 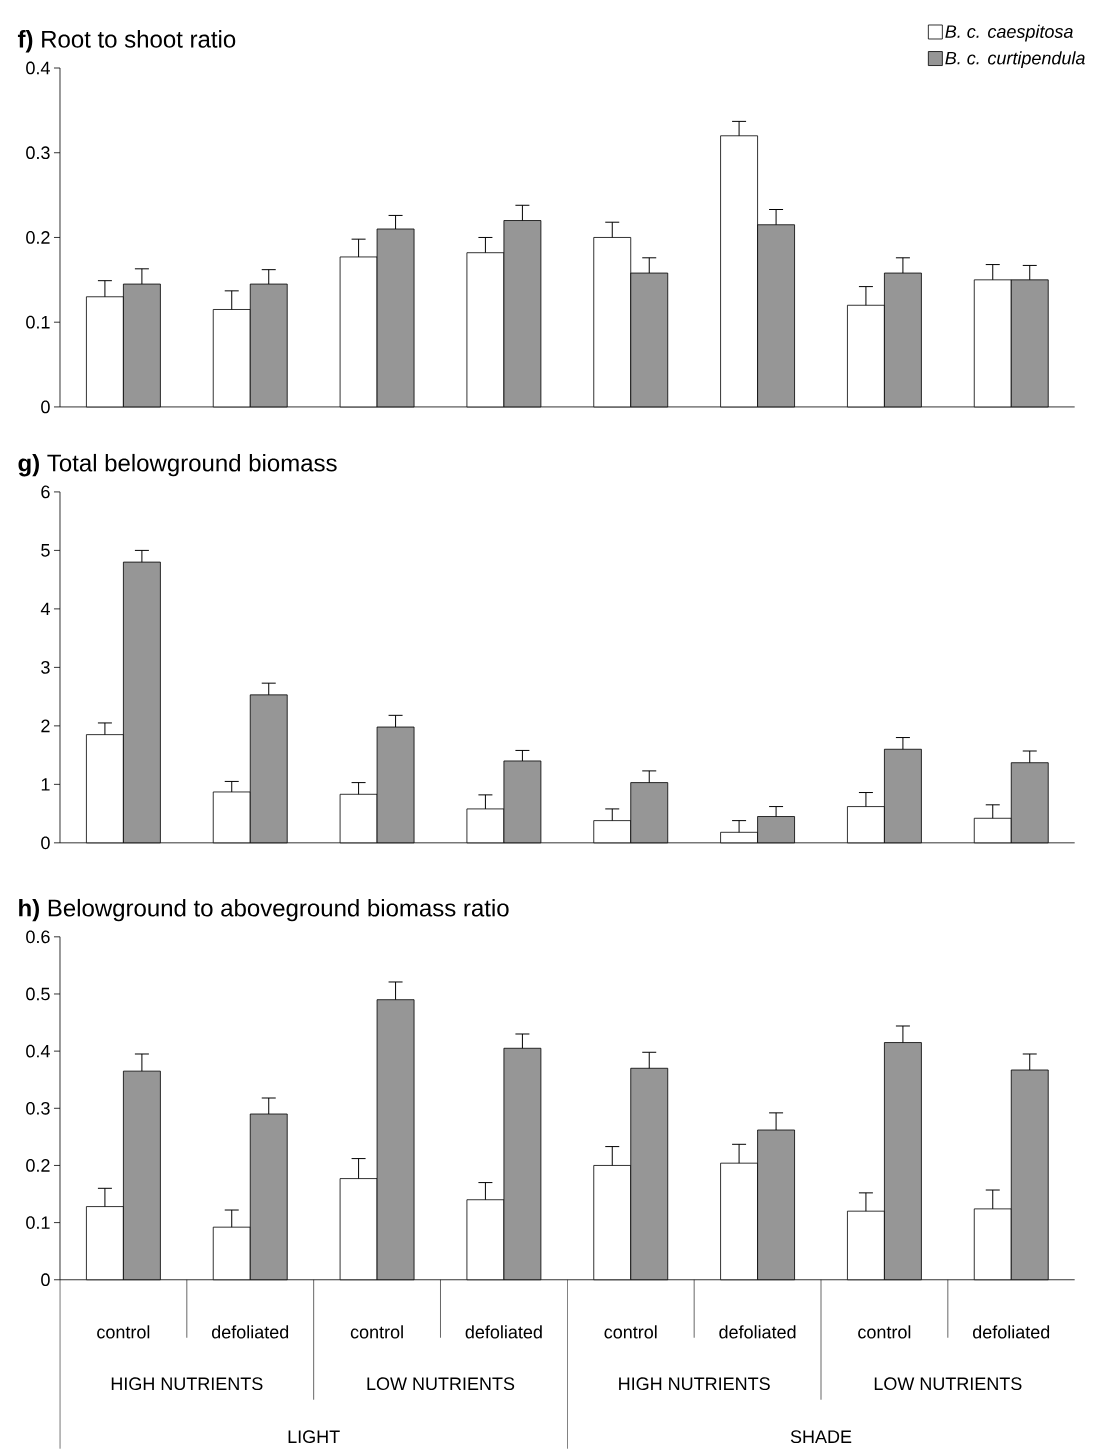 What do you see at coordinates (45, 550) in the screenshot?
I see `y-tick-label: 5` at bounding box center [45, 550].